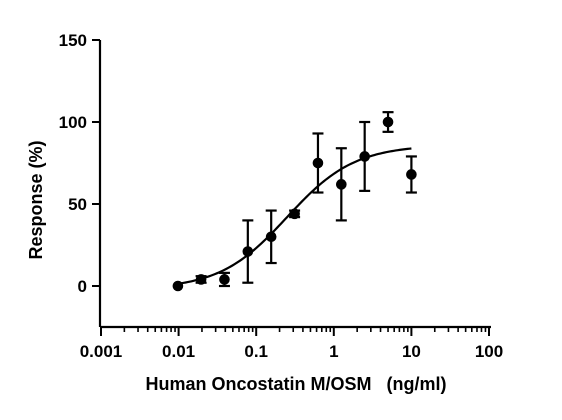 The height and width of the screenshot is (420, 562). Describe the element at coordinates (291, 344) in the screenshot. I see `x-ticks: 0.001 0.01 0.1 1 10 100` at that location.